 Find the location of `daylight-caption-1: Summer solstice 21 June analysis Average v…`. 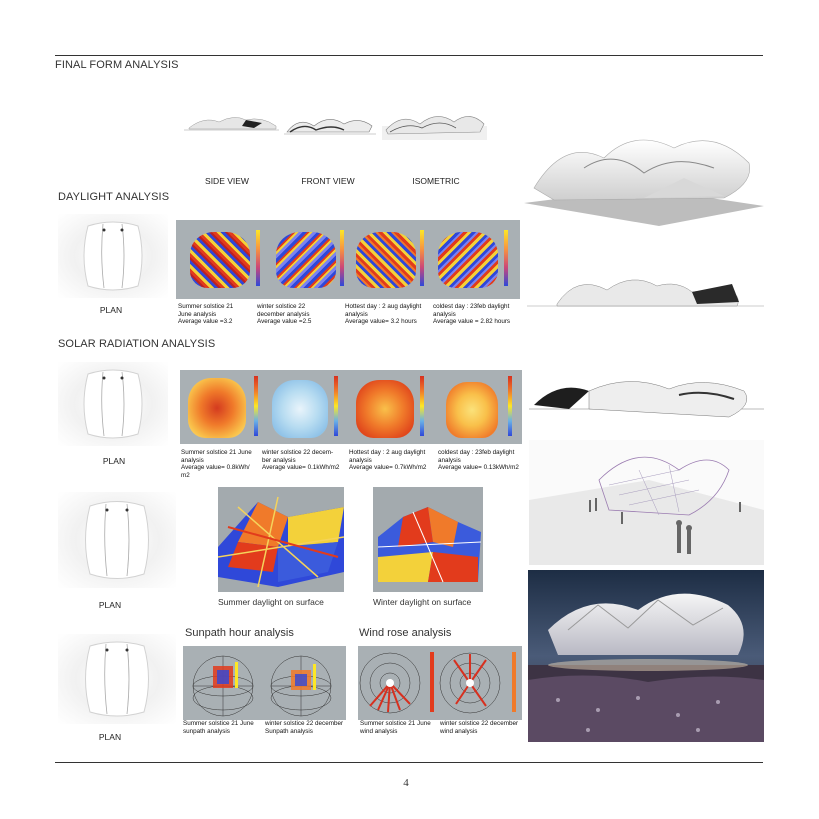

daylight-caption-1: Summer solstice 21 June analysis Average v… is located at coordinates (205, 314).